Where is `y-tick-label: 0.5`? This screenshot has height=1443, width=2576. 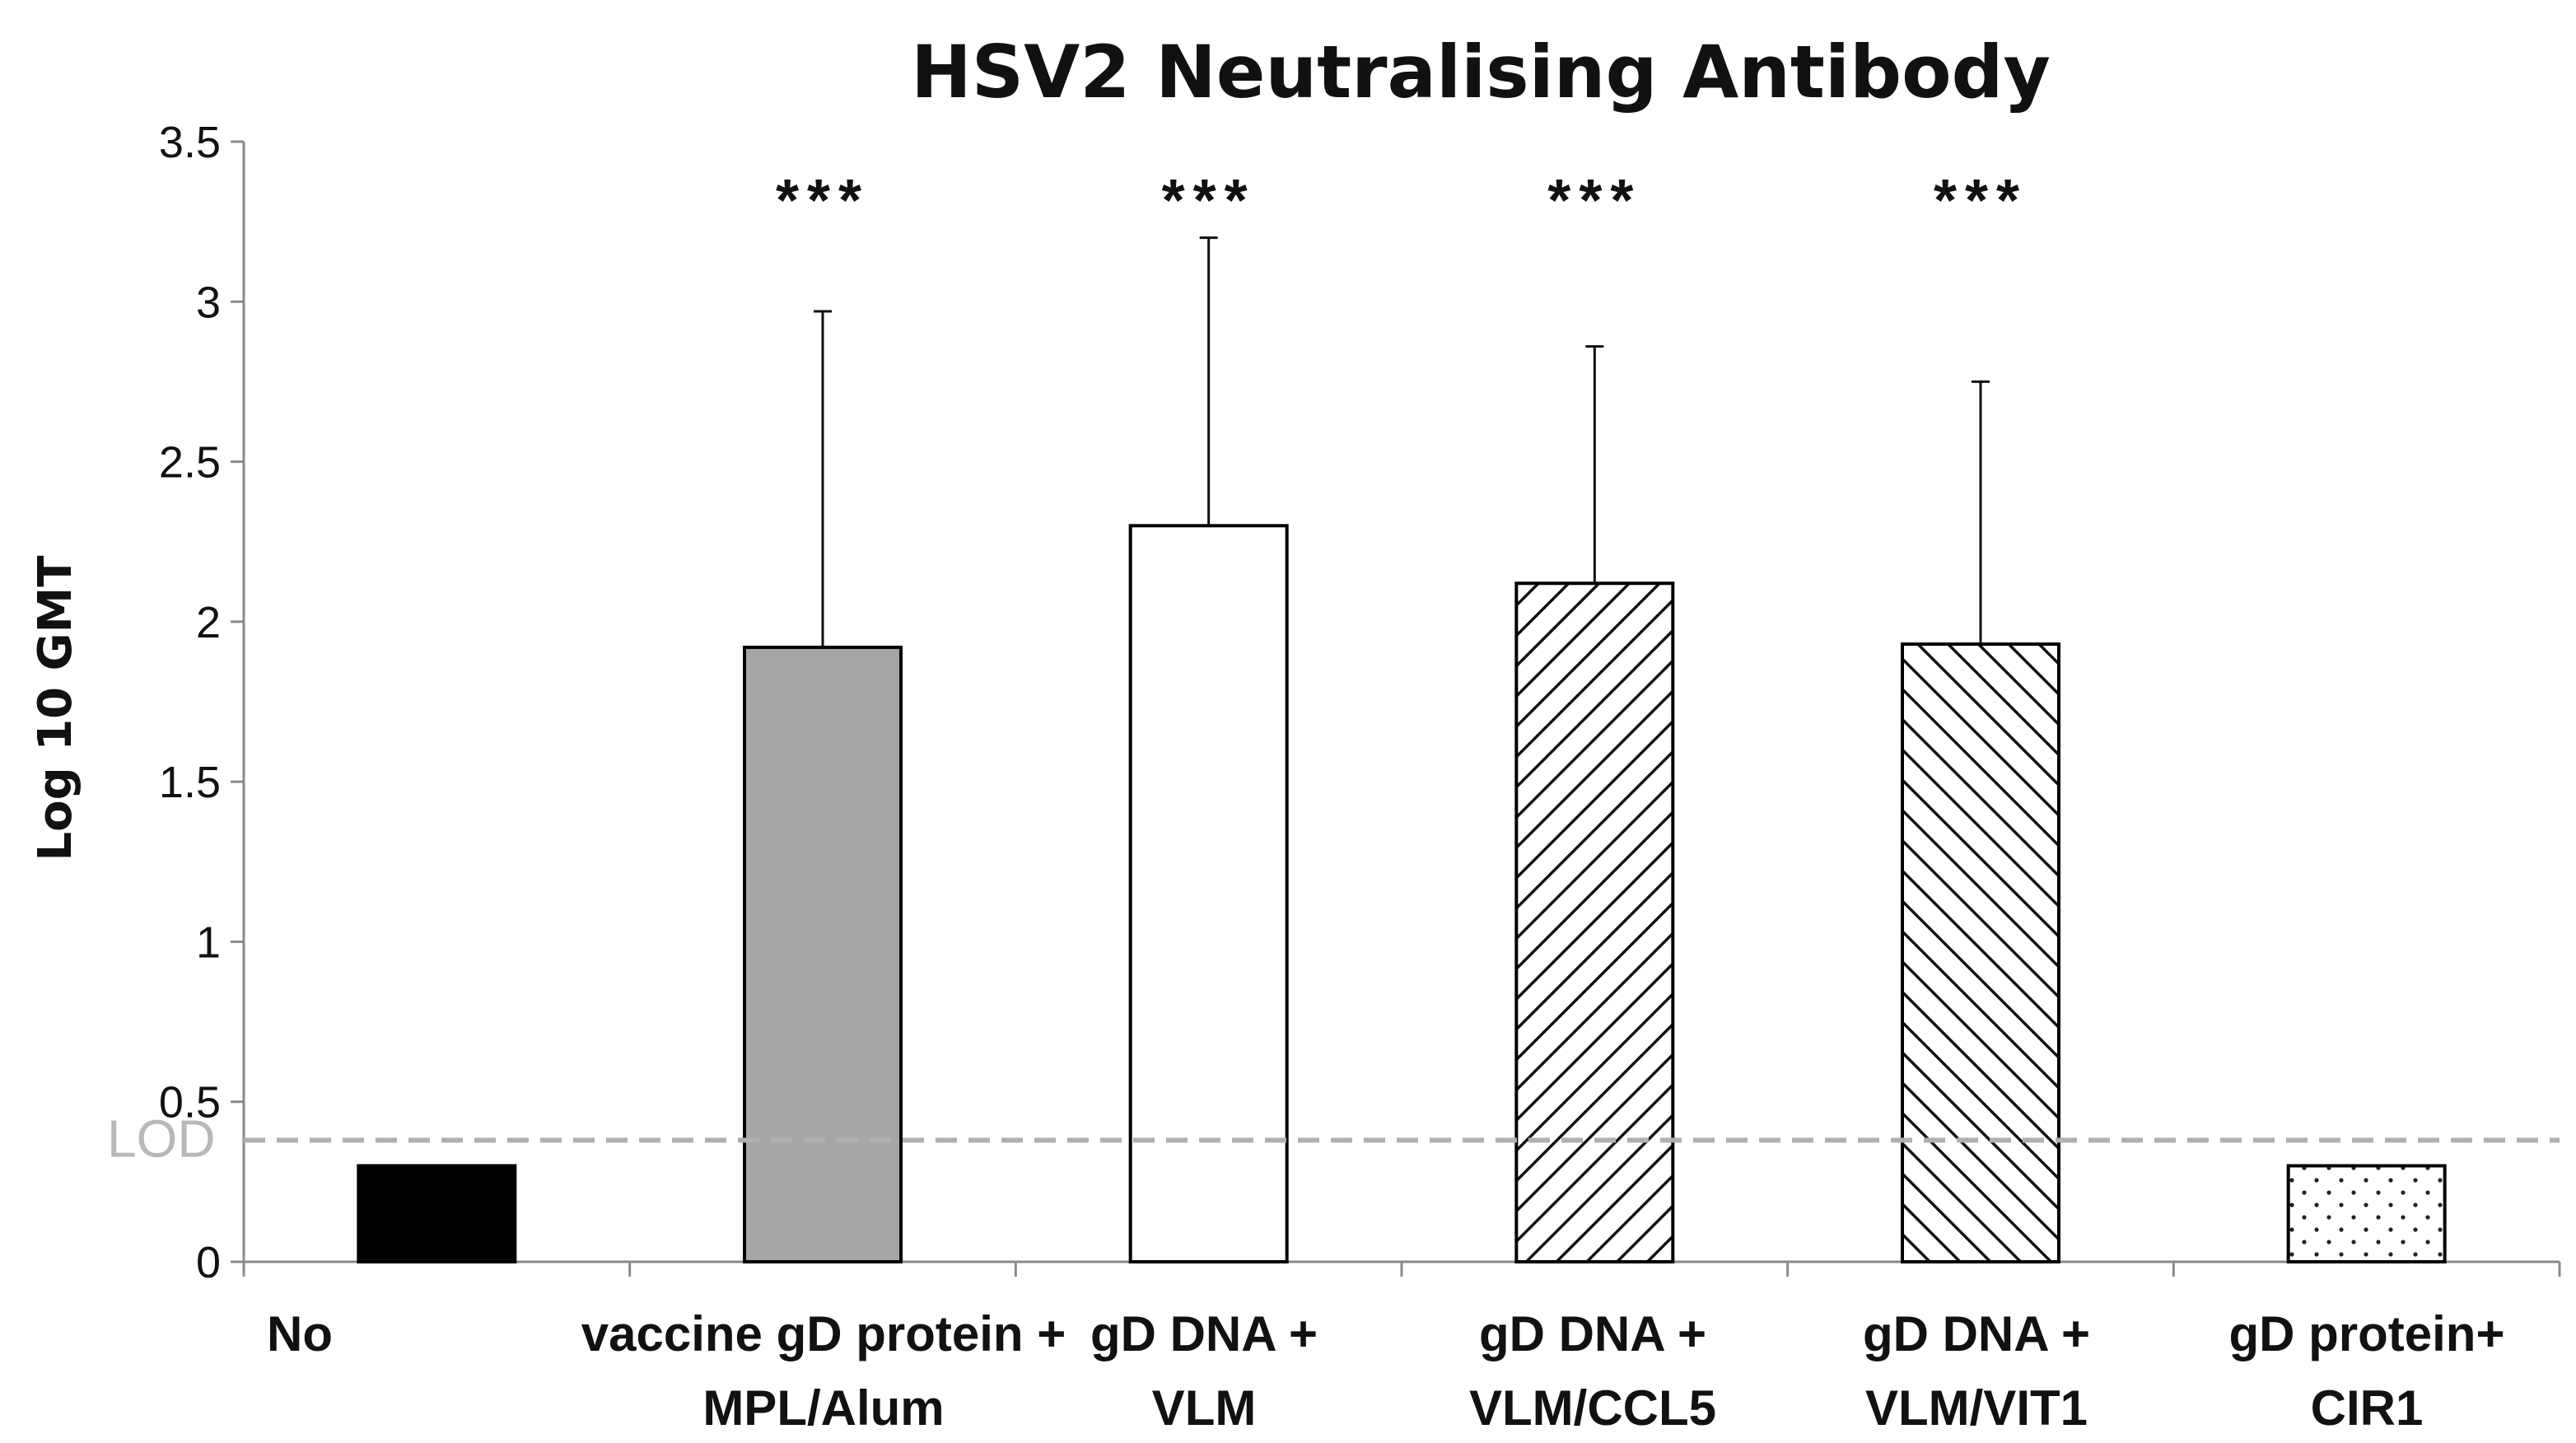
y-tick-label: 0.5 is located at coordinates (190, 1103).